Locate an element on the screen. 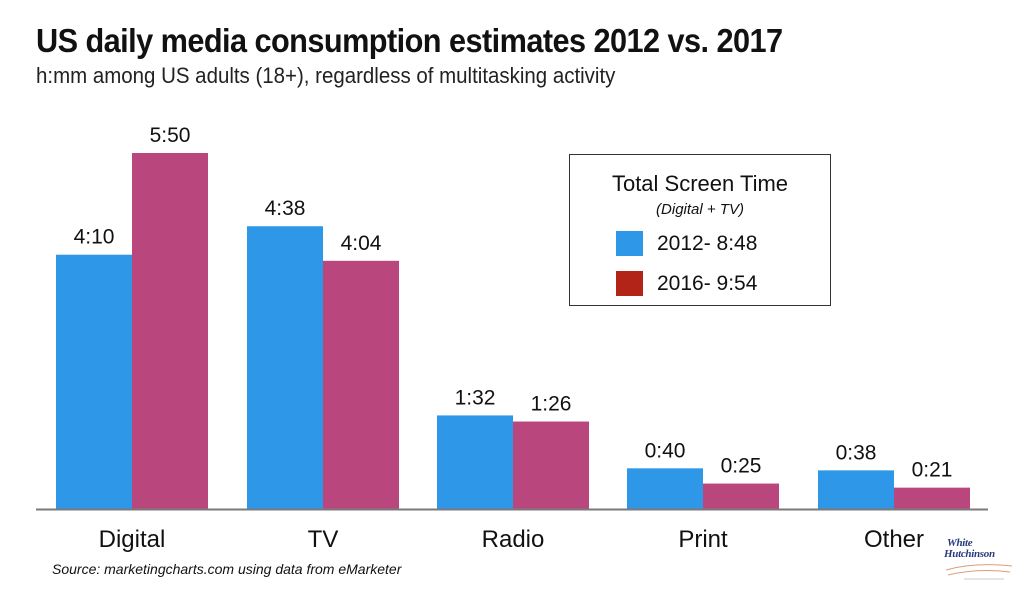  x-tick-label-other: Other is located at coordinates (894, 539).